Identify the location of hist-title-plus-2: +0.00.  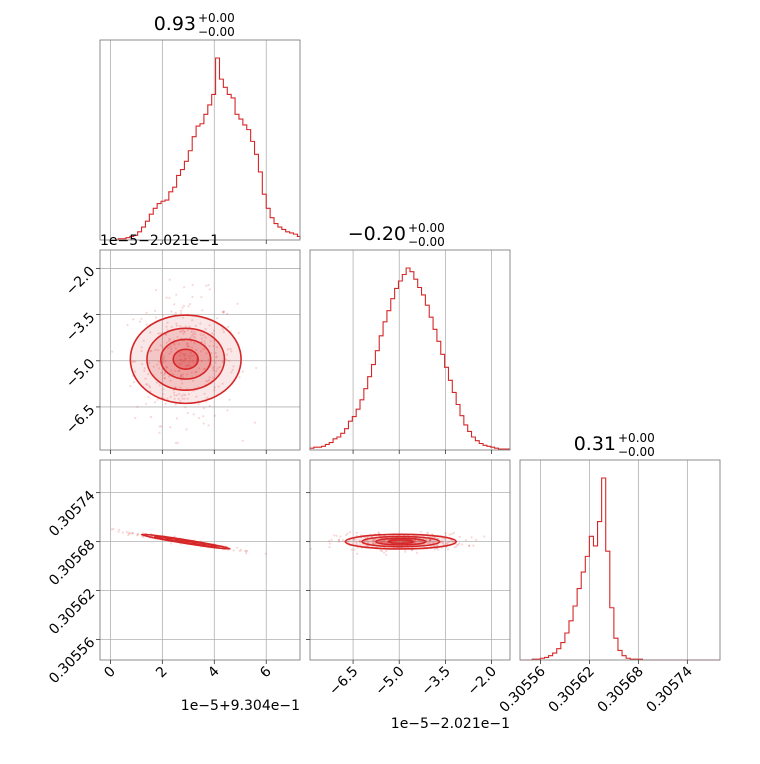
(636, 438).